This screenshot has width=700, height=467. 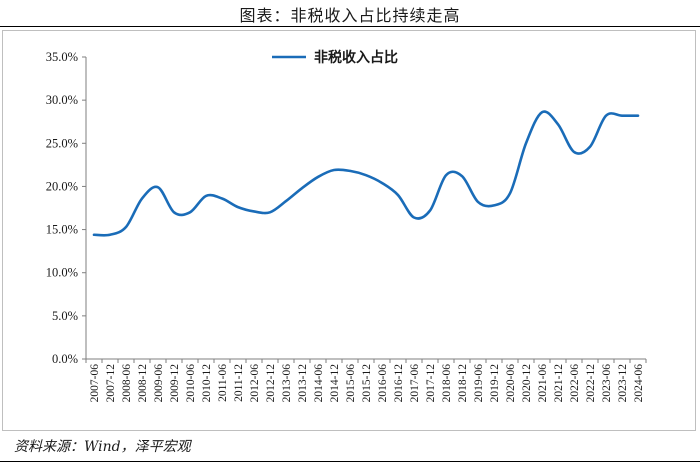 I want to click on x-tick-label: 2016-12, so click(x=399, y=383).